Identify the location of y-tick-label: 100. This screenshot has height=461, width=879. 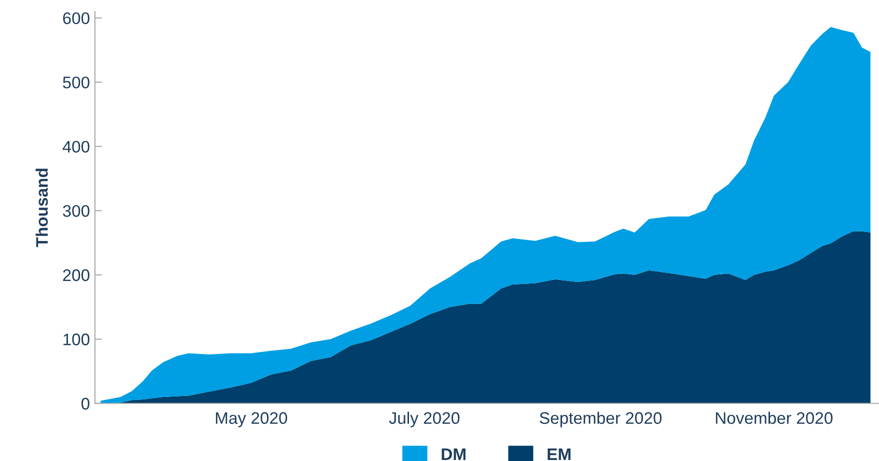
(77, 340).